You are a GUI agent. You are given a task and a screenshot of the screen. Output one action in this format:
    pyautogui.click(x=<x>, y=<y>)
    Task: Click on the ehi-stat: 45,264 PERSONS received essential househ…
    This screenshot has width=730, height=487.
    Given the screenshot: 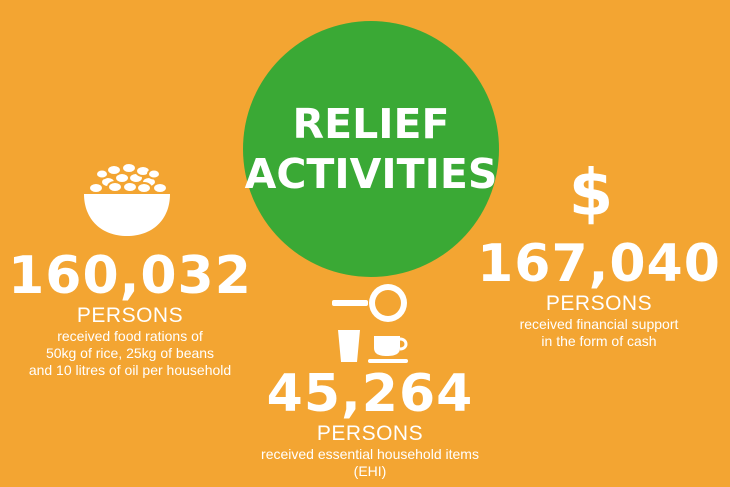 What is the action you would take?
    pyautogui.click(x=370, y=423)
    